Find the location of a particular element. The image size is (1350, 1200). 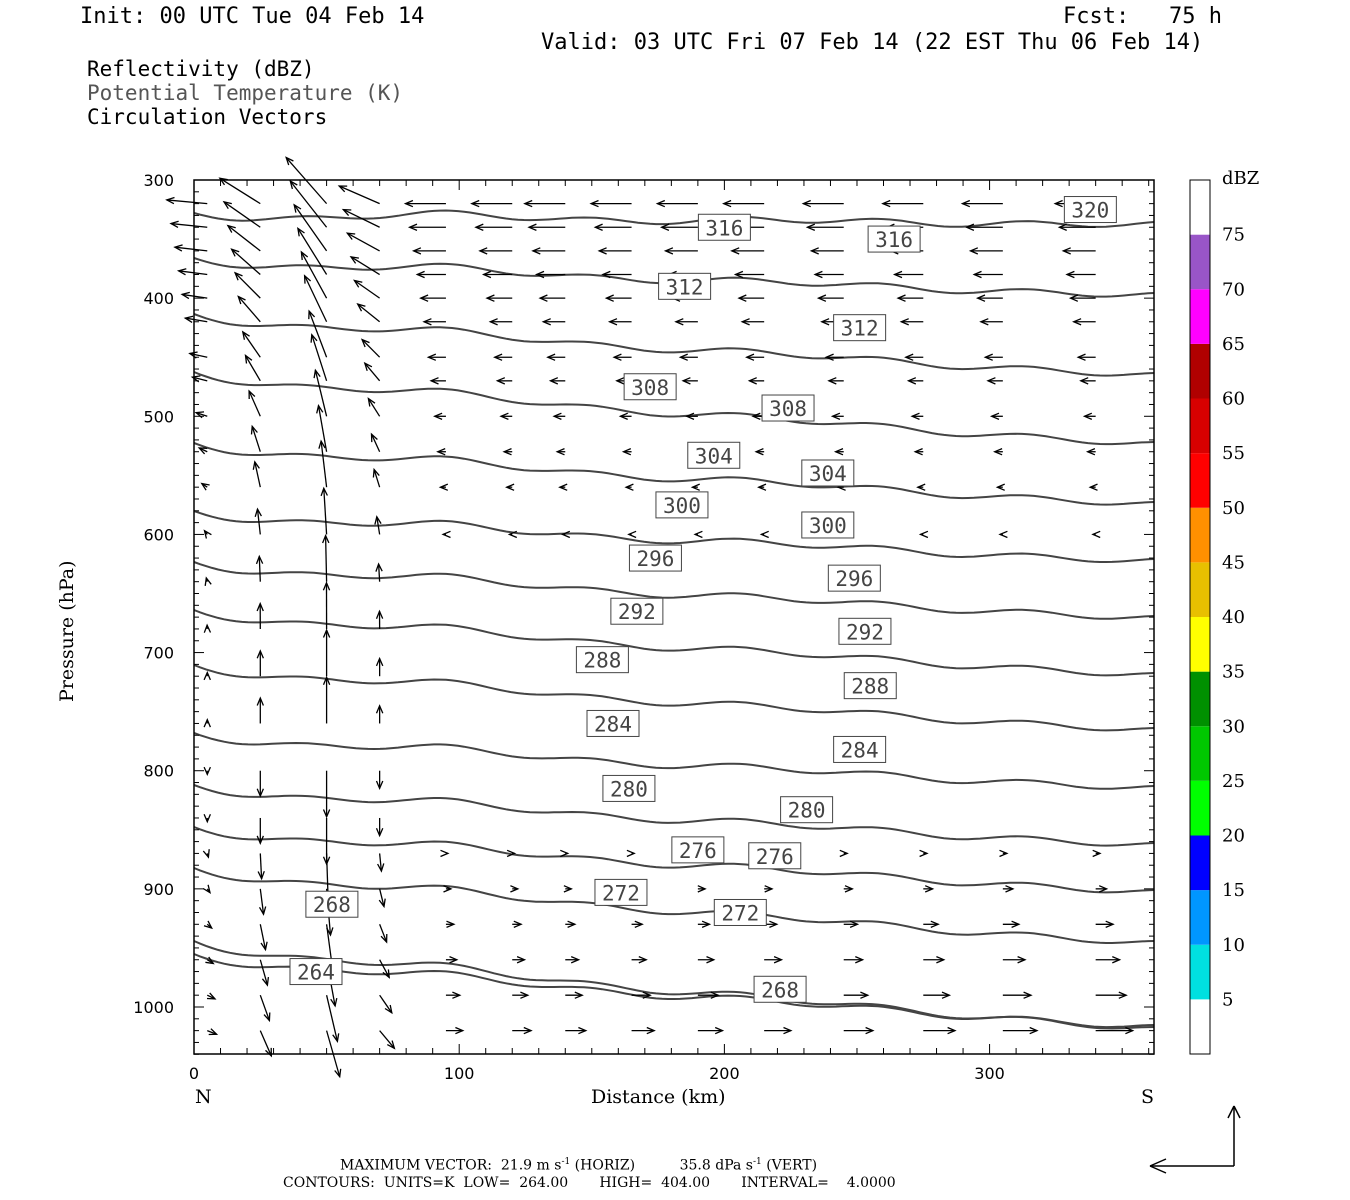

contour-label-292: 292 is located at coordinates (637, 612).